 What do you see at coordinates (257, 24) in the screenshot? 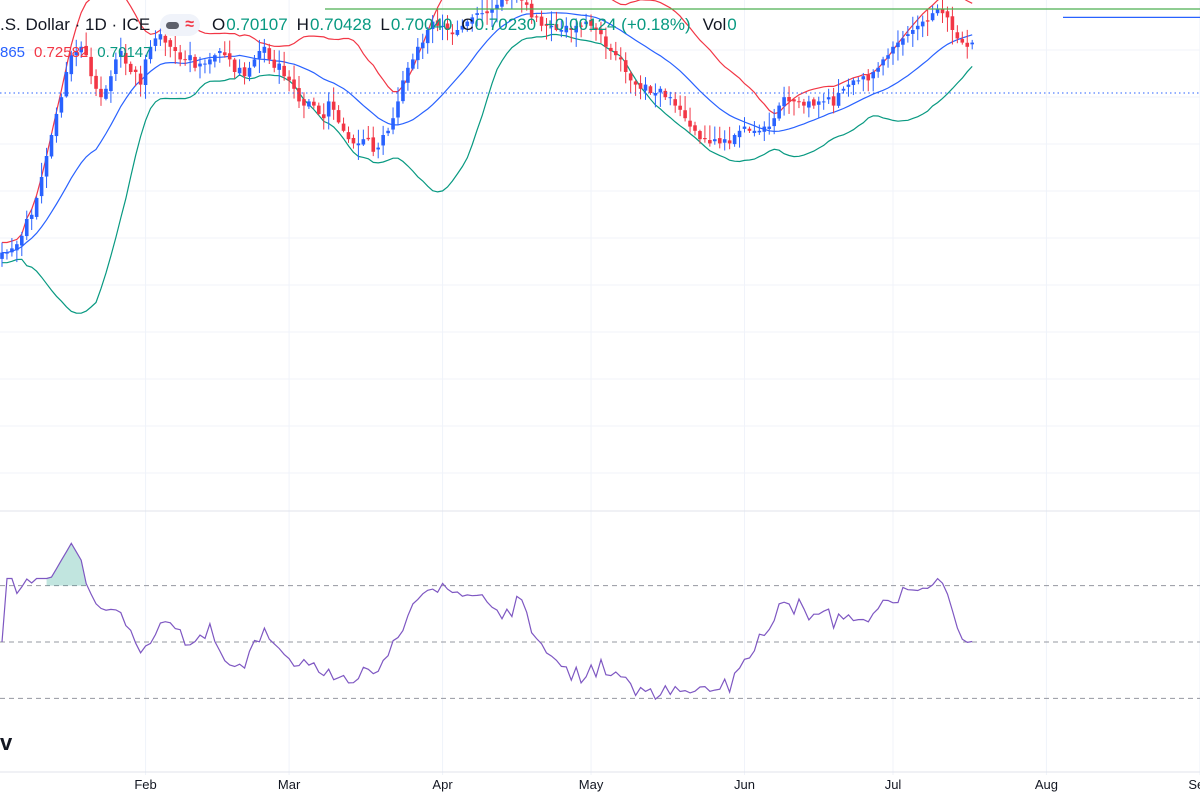
I see `open-value: 0.70107` at bounding box center [257, 24].